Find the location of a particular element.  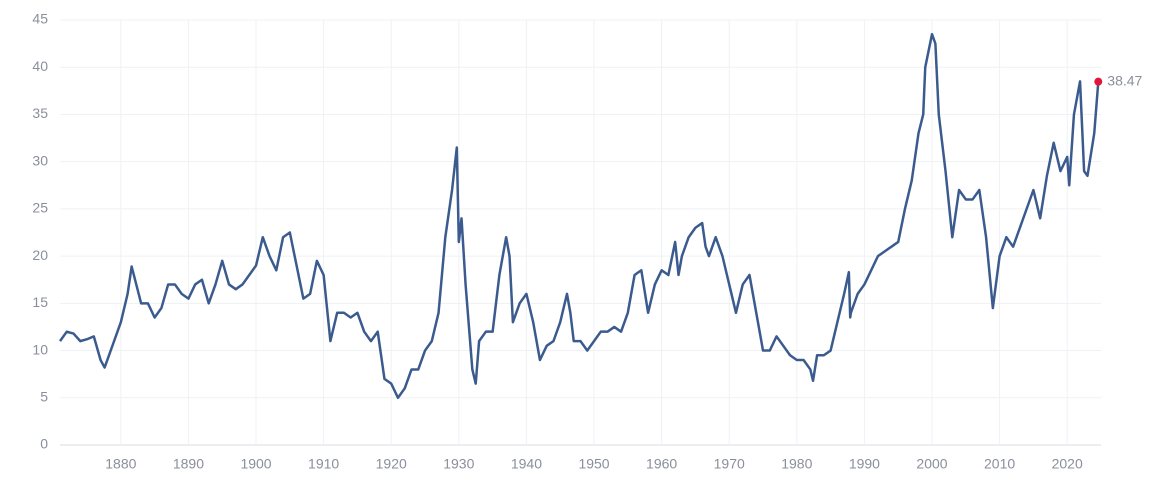

x-tick-label: 2000 is located at coordinates (931, 464).